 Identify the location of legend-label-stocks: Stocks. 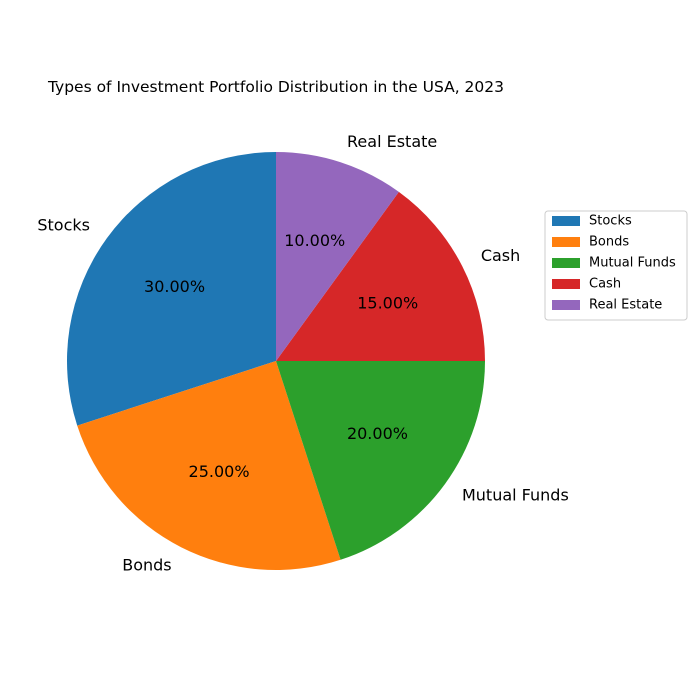
(610, 221).